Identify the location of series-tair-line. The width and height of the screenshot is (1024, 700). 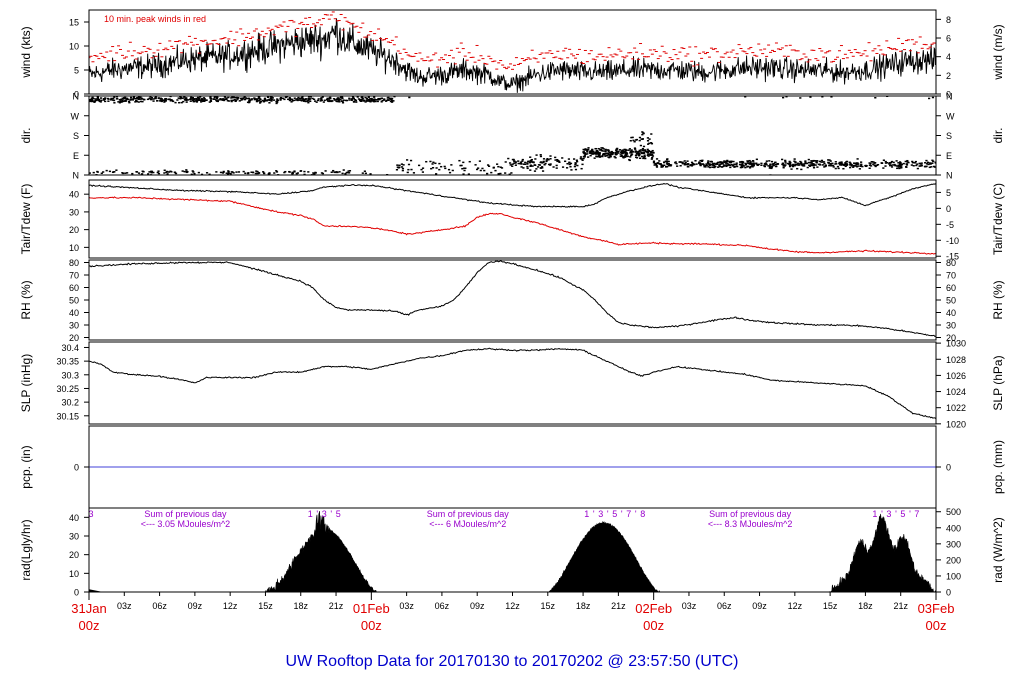
(512, 195).